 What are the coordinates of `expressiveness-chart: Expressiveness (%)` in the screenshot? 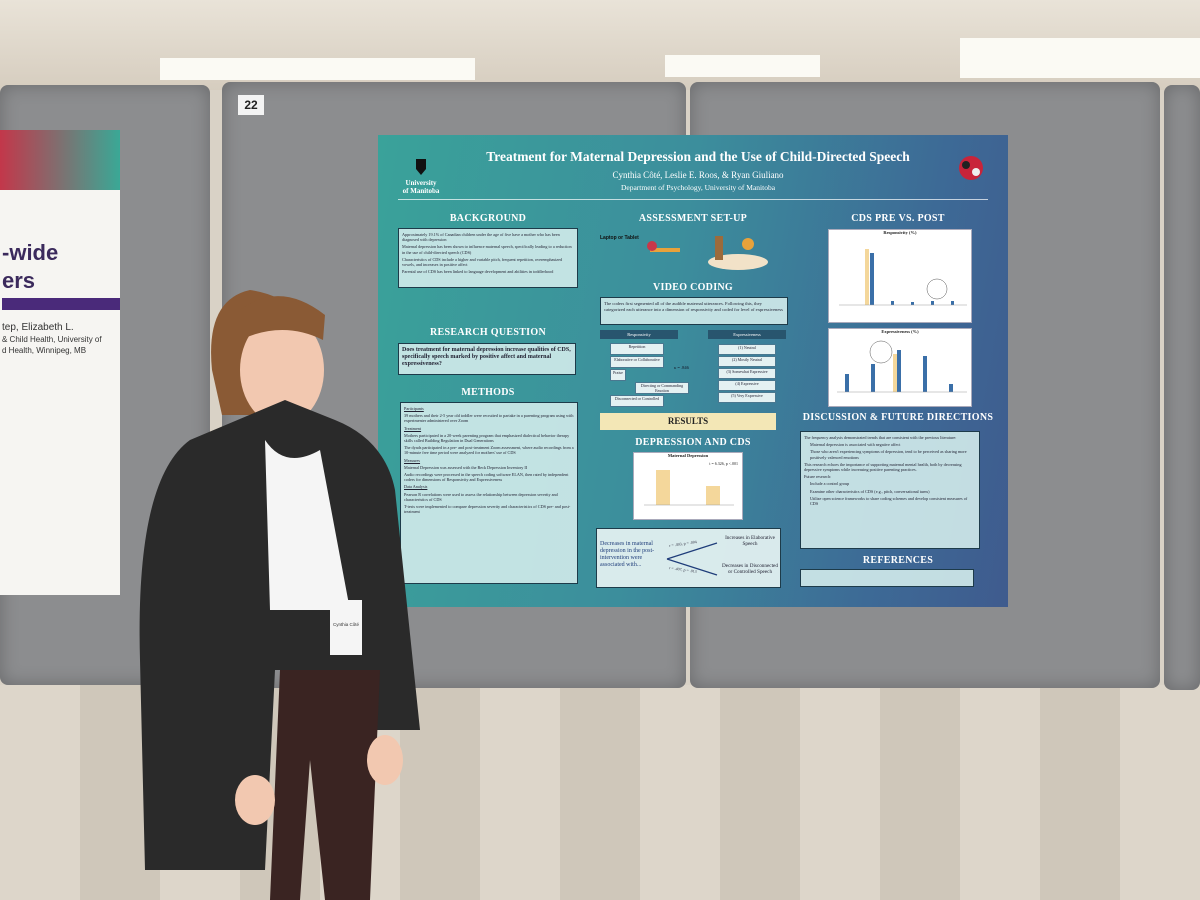 It's located at (900, 367).